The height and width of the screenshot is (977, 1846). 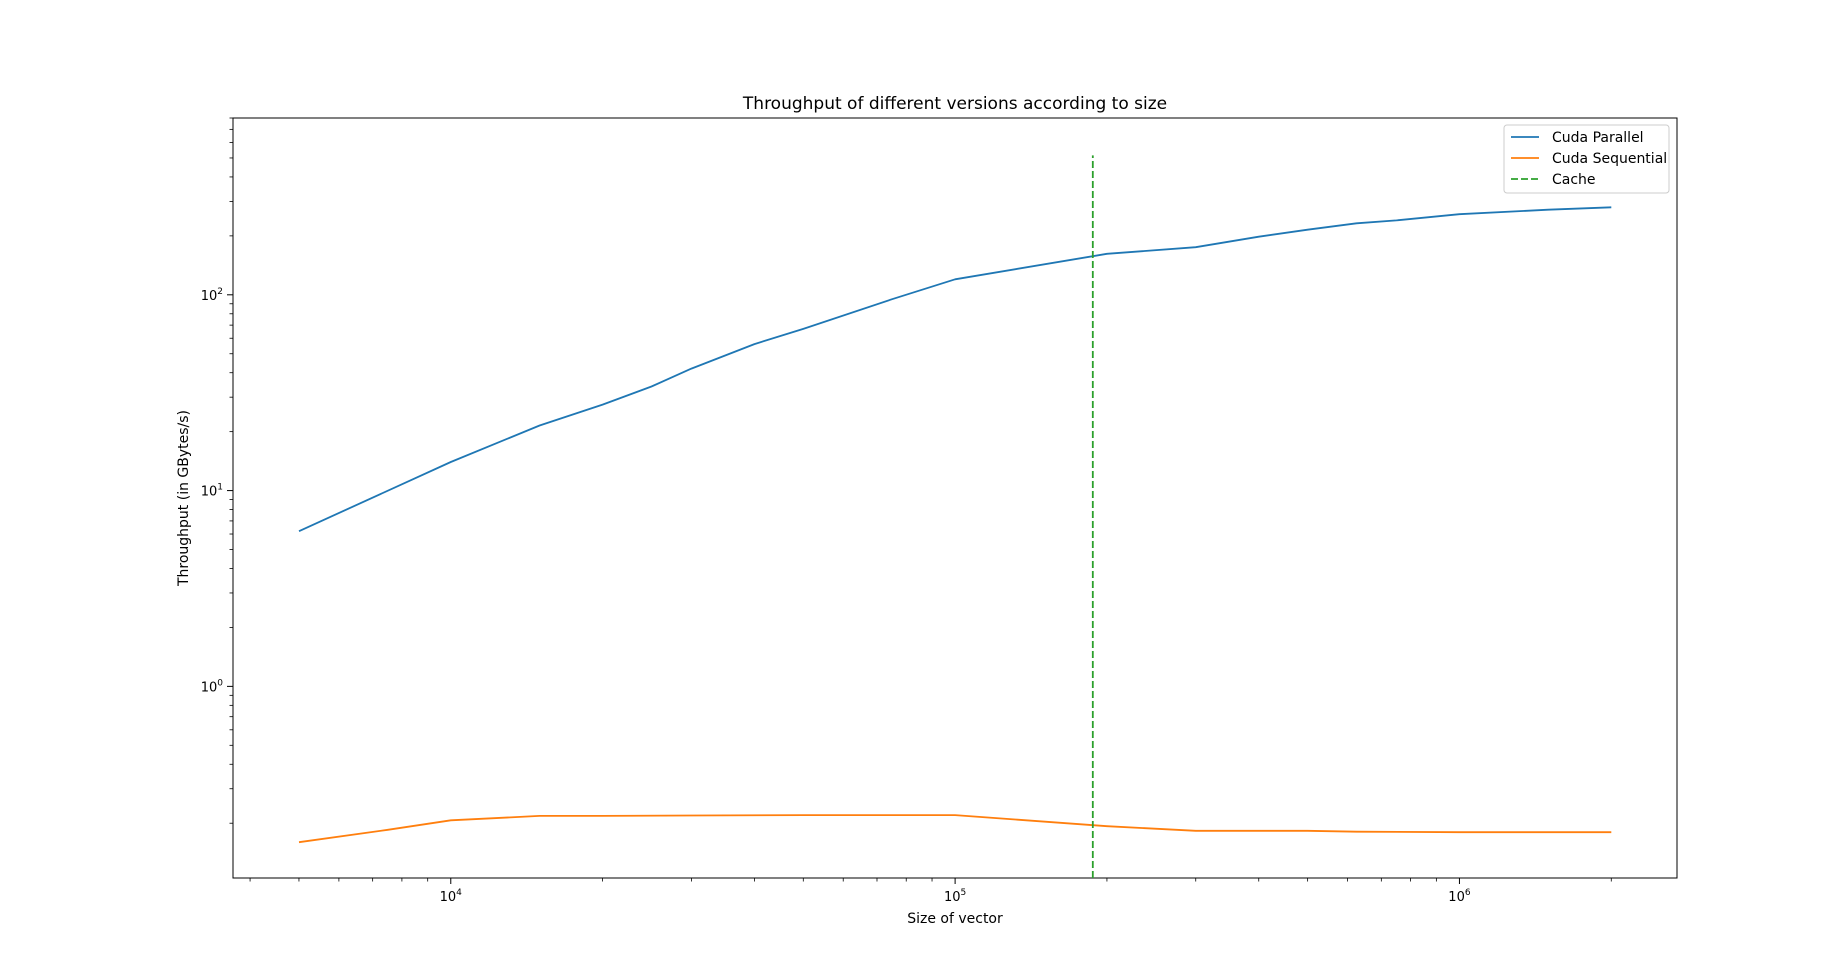 I want to click on x-tick-label: 10⁴, so click(x=451, y=896).